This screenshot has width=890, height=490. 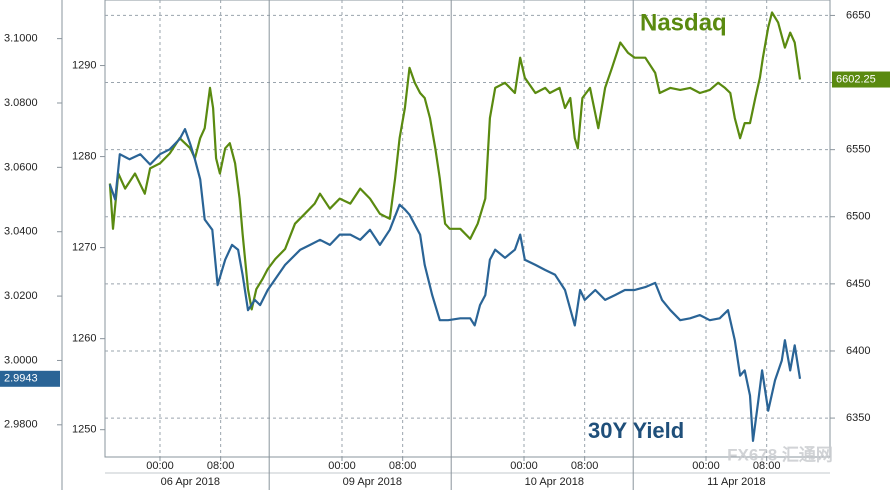 I want to click on y2-tick-label: 6550, so click(x=858, y=150).